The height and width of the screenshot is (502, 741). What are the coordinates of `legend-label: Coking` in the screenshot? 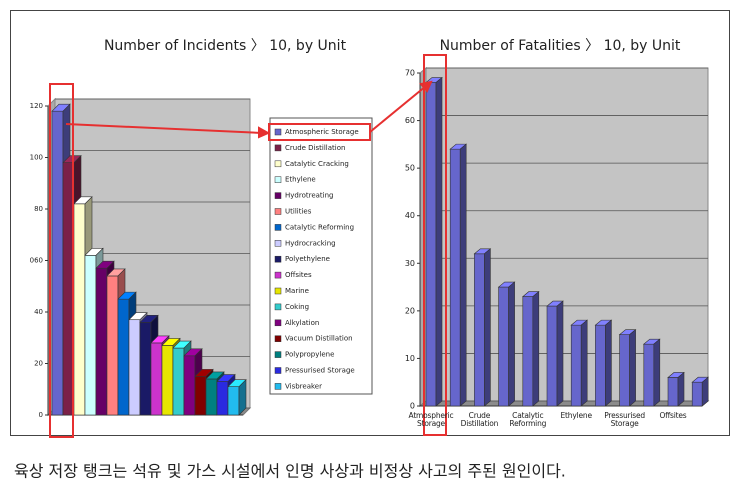 It's located at (297, 307).